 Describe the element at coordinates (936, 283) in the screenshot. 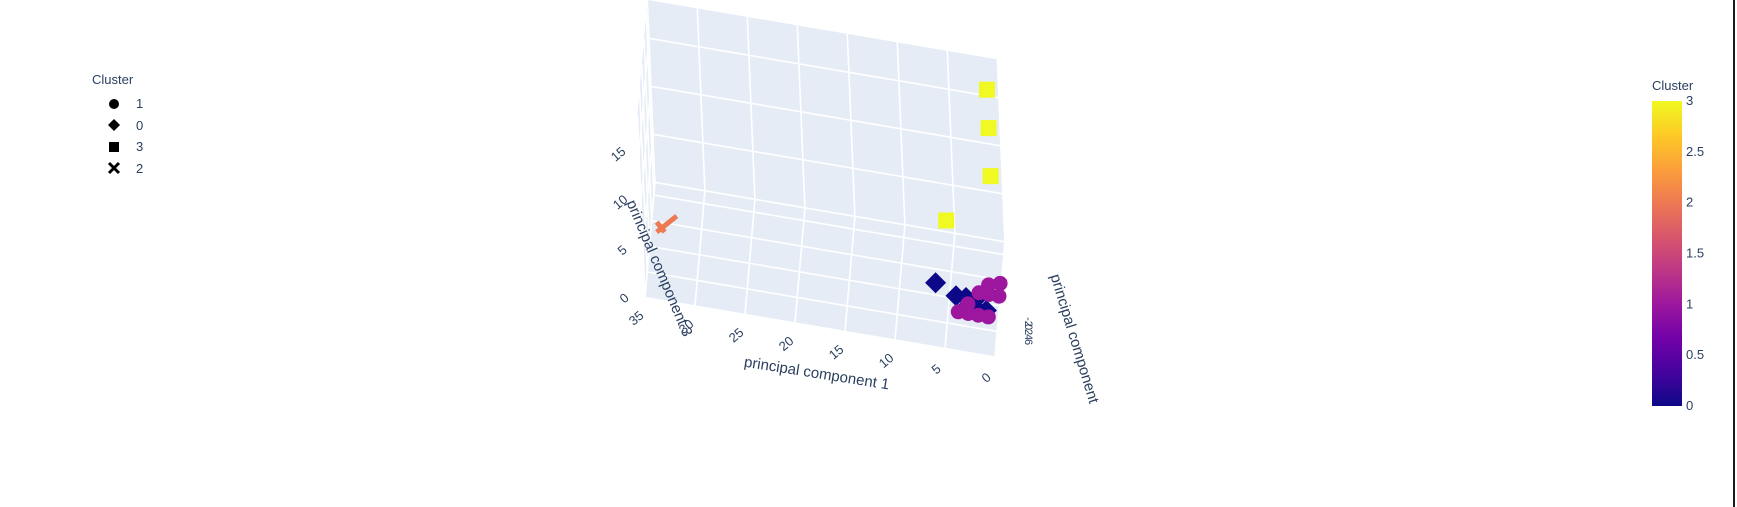

I see `data-point-diamond` at that location.